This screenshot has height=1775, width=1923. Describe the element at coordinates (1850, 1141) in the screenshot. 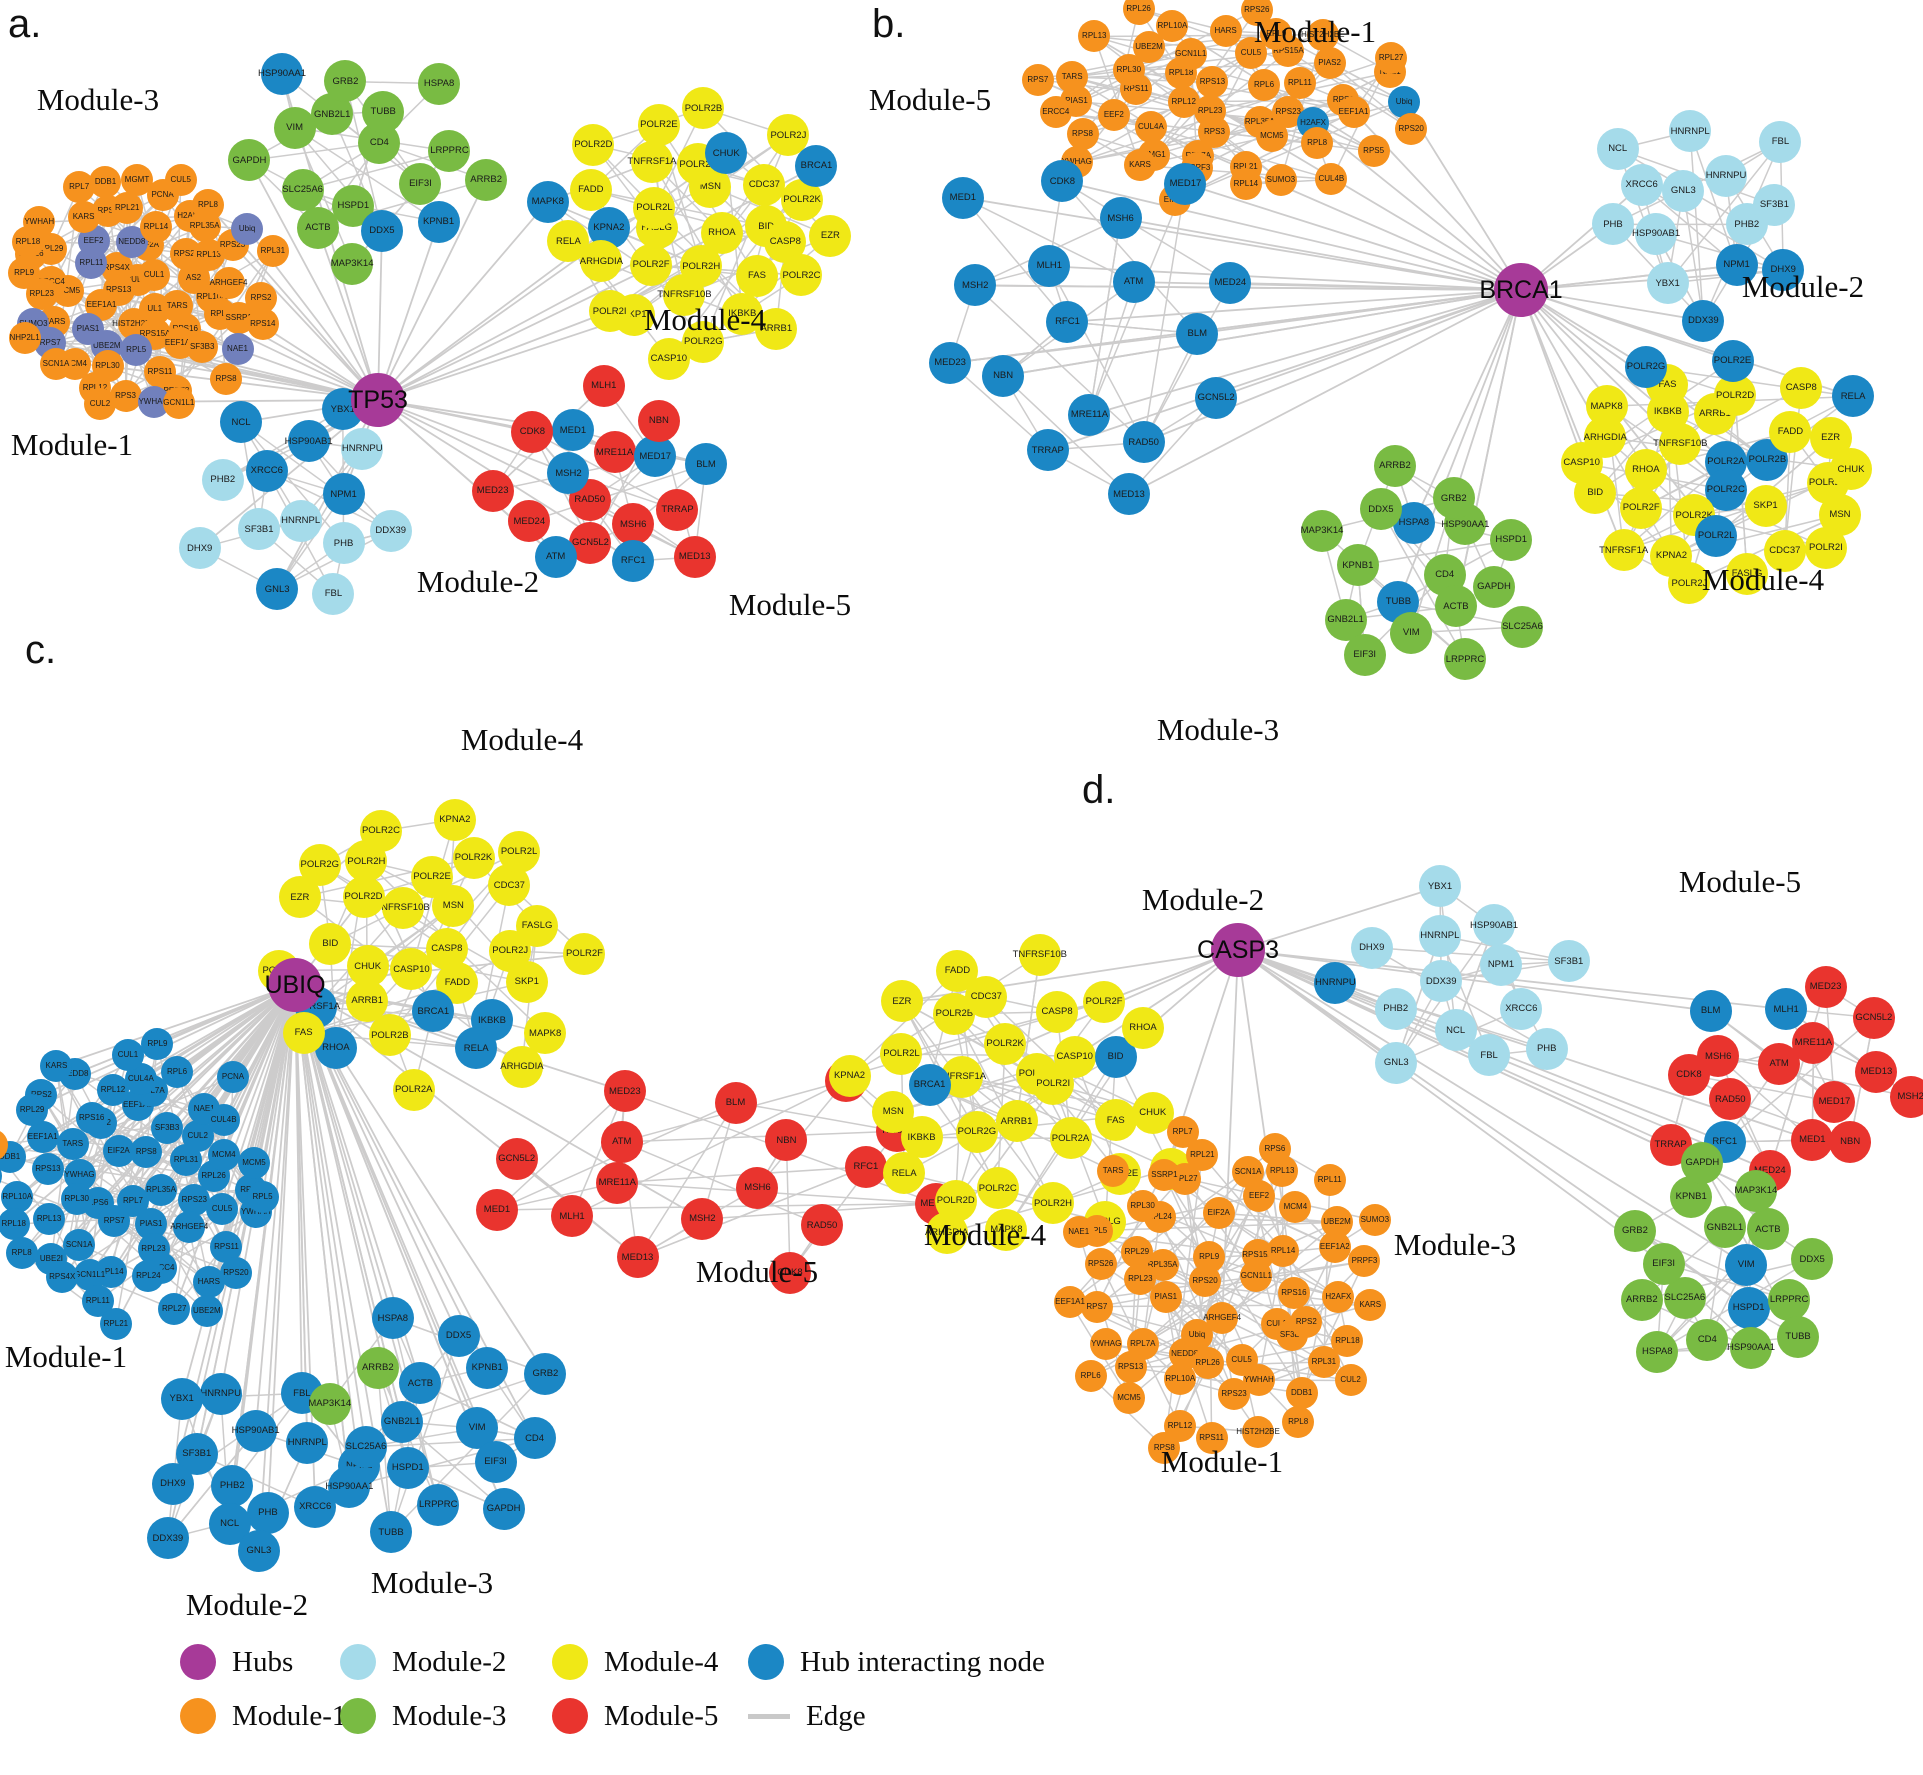

I see `node-nbn: NBN` at that location.